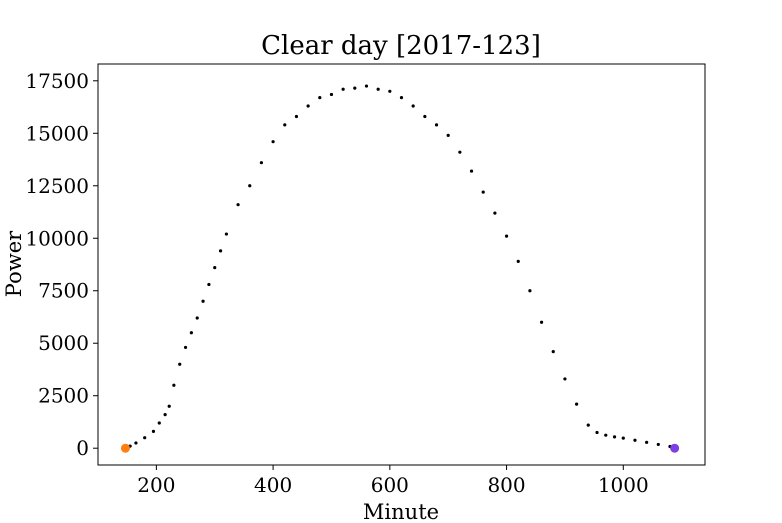  I want to click on x-tick-label: 800, so click(506, 485).